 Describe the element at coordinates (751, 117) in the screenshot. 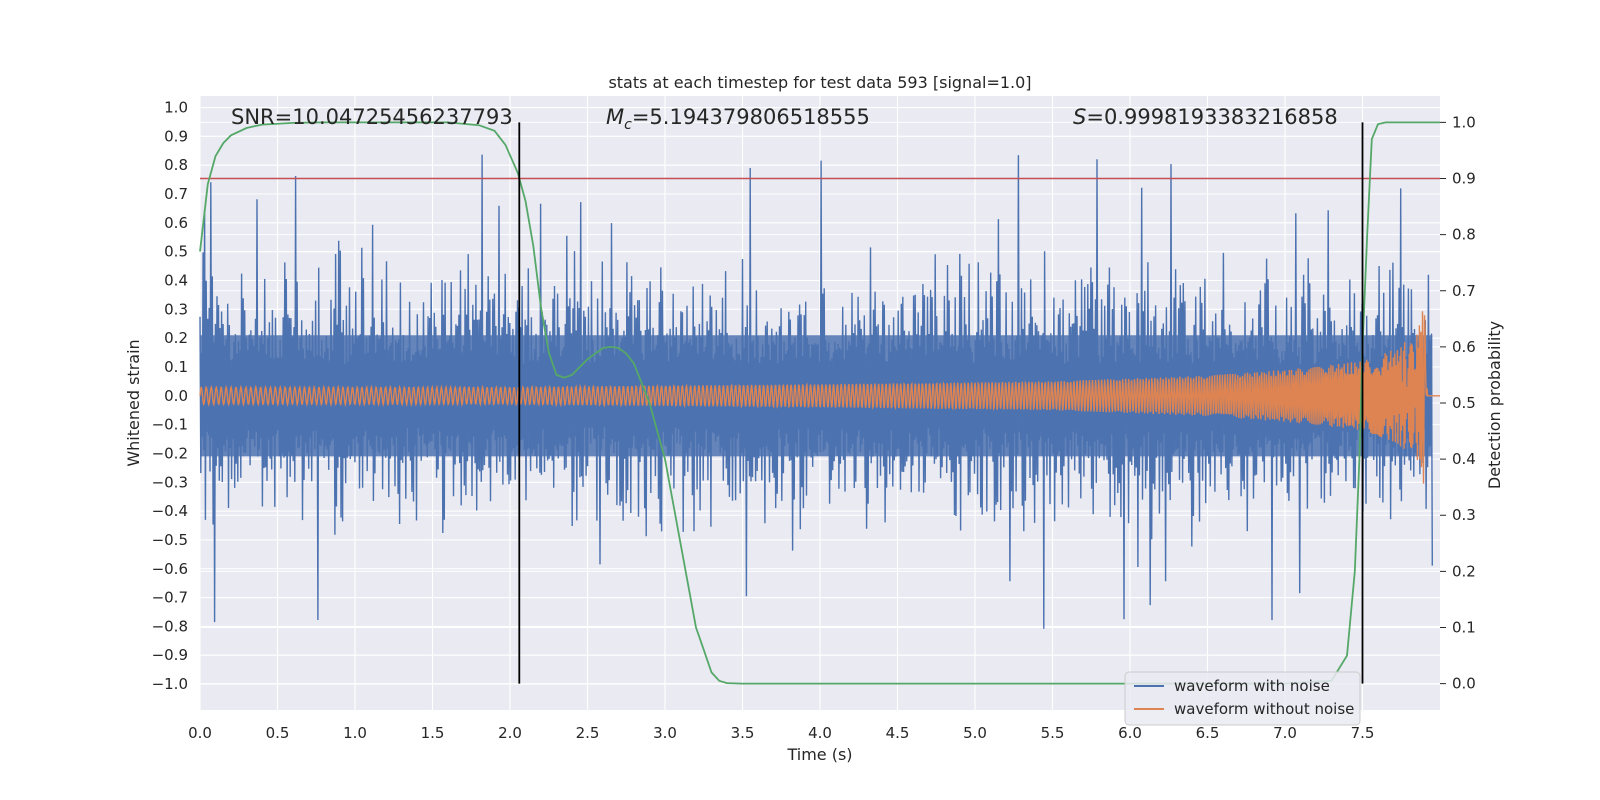

I see `chirp-mass-value: =5.194379806518555` at that location.